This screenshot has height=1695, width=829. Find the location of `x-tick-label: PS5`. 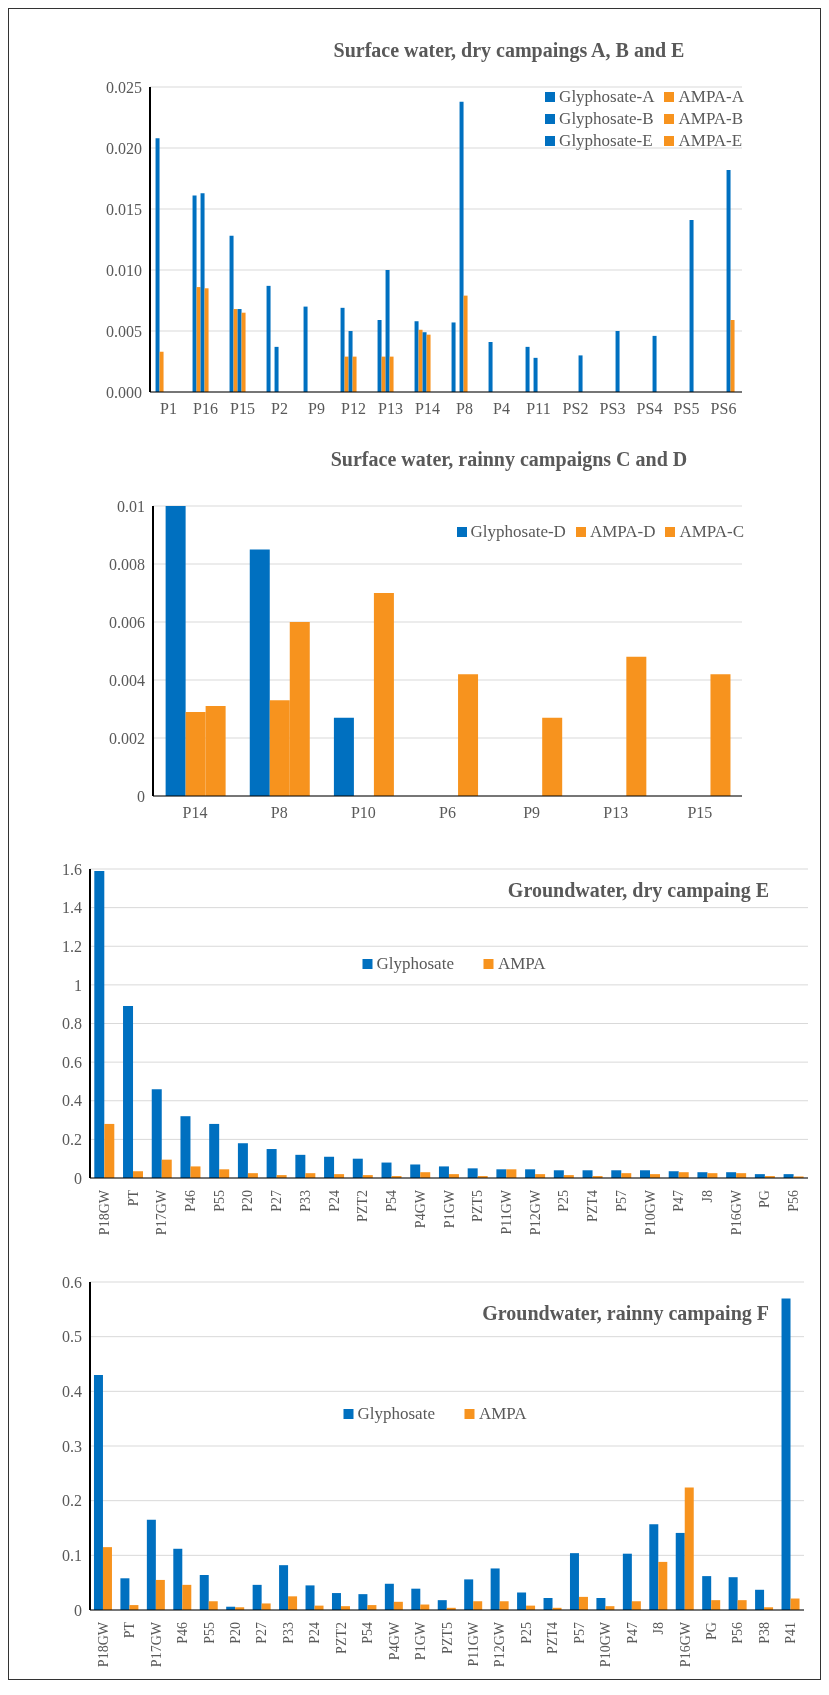

x-tick-label: PS5 is located at coordinates (686, 408).